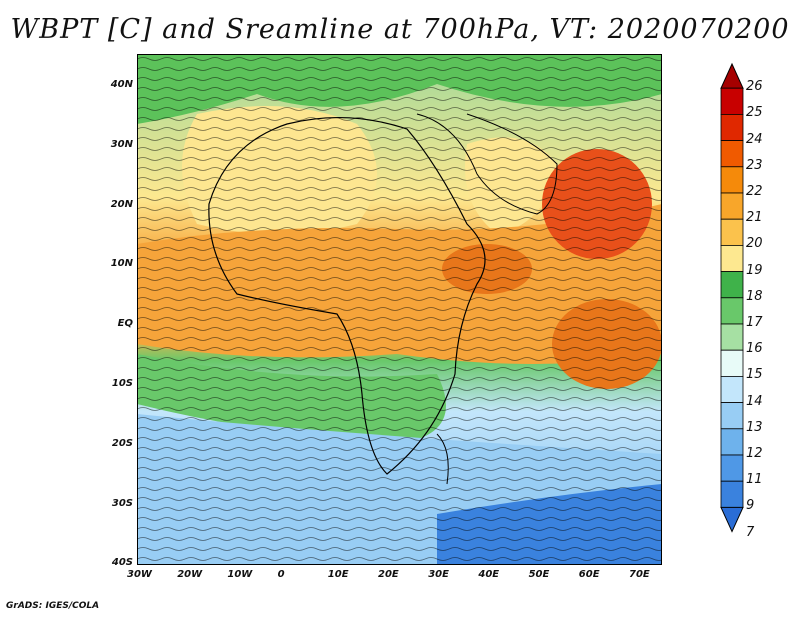 The height and width of the screenshot is (618, 800). Describe the element at coordinates (732, 519) in the screenshot. I see `colorbar-bottom-arrow` at that location.